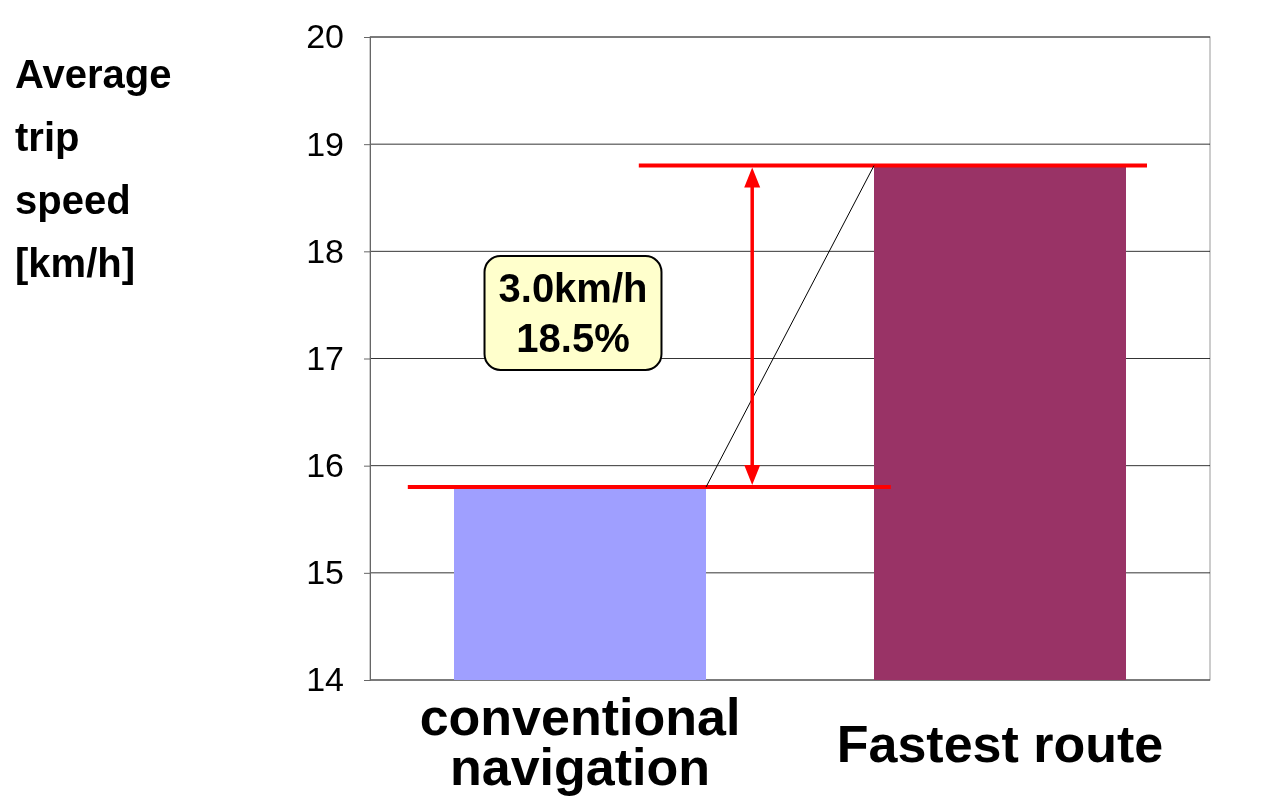 This screenshot has height=800, width=1278. What do you see at coordinates (325, 357) in the screenshot?
I see `y-tick-label: 17` at bounding box center [325, 357].